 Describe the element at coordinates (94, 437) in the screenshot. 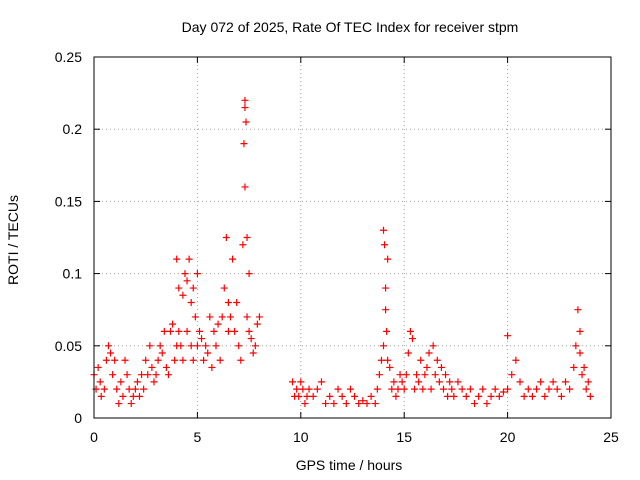

I see `x-tick-label: 0` at that location.